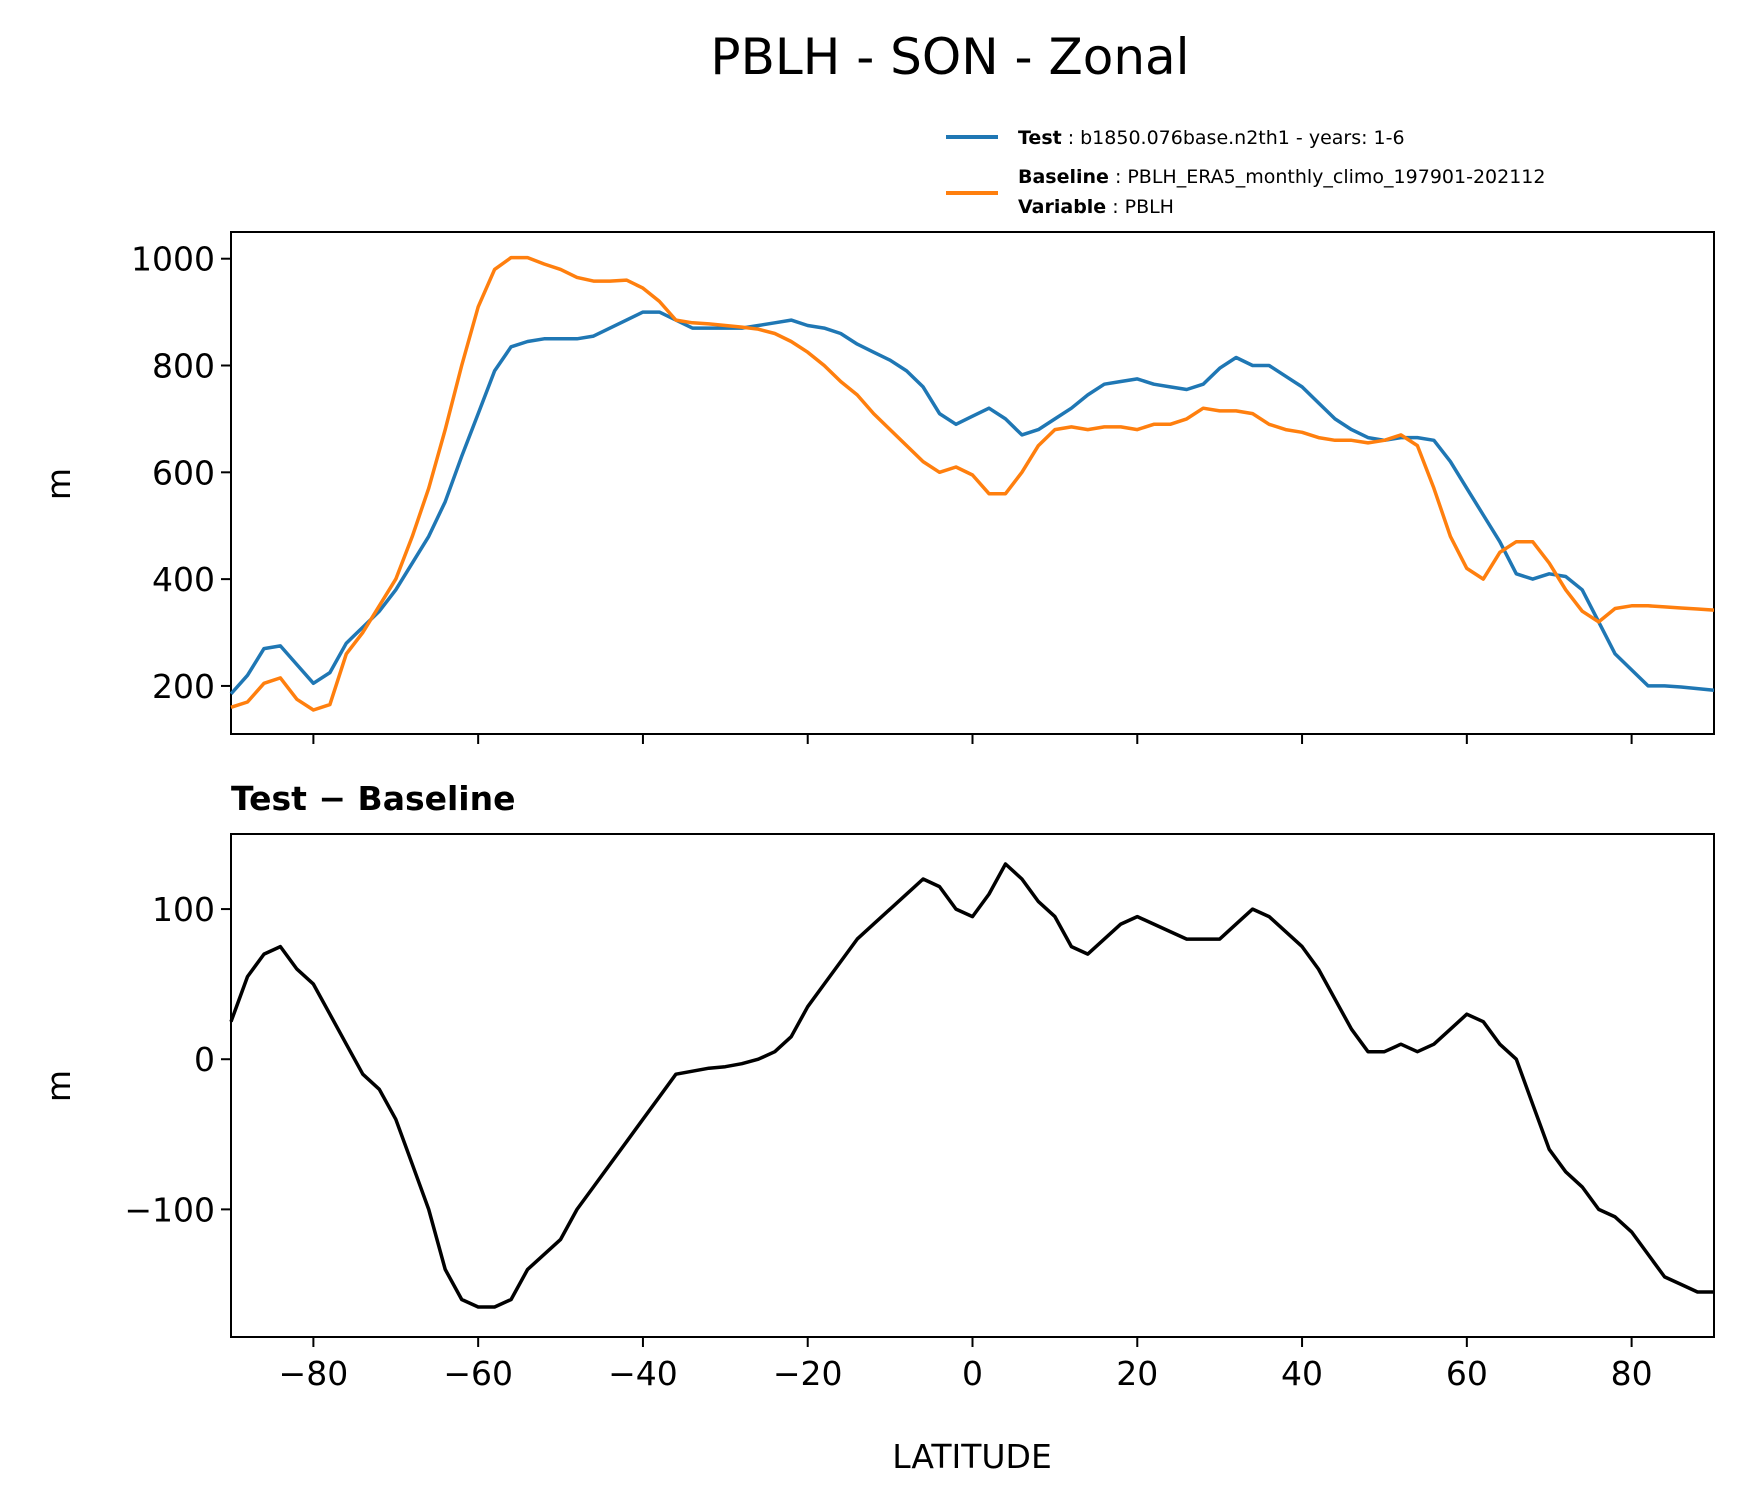 The height and width of the screenshot is (1496, 1748). I want to click on y-tick-label: 400, so click(183, 579).